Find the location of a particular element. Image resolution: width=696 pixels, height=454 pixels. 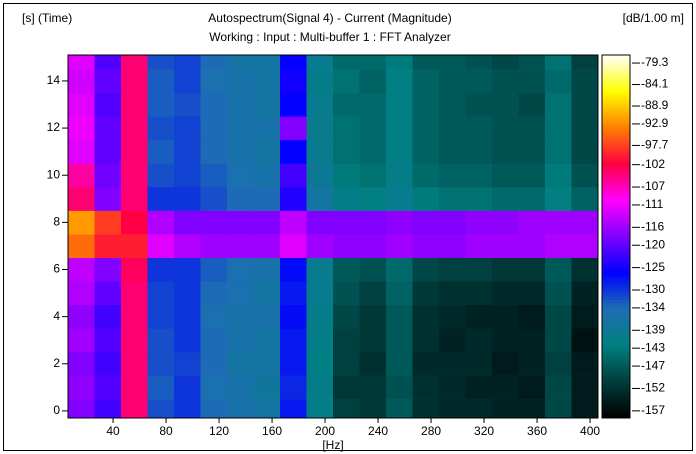

y-tick-label: 4 is located at coordinates (56, 316).